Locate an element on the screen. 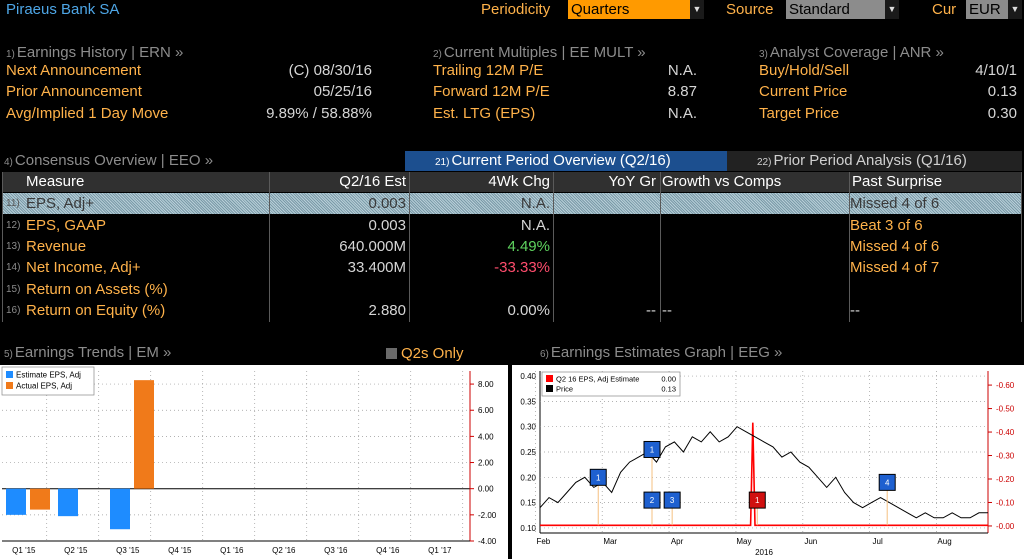 Image resolution: width=1024 pixels, height=559 pixels. y-tick-label: 2.00 is located at coordinates (486, 463).